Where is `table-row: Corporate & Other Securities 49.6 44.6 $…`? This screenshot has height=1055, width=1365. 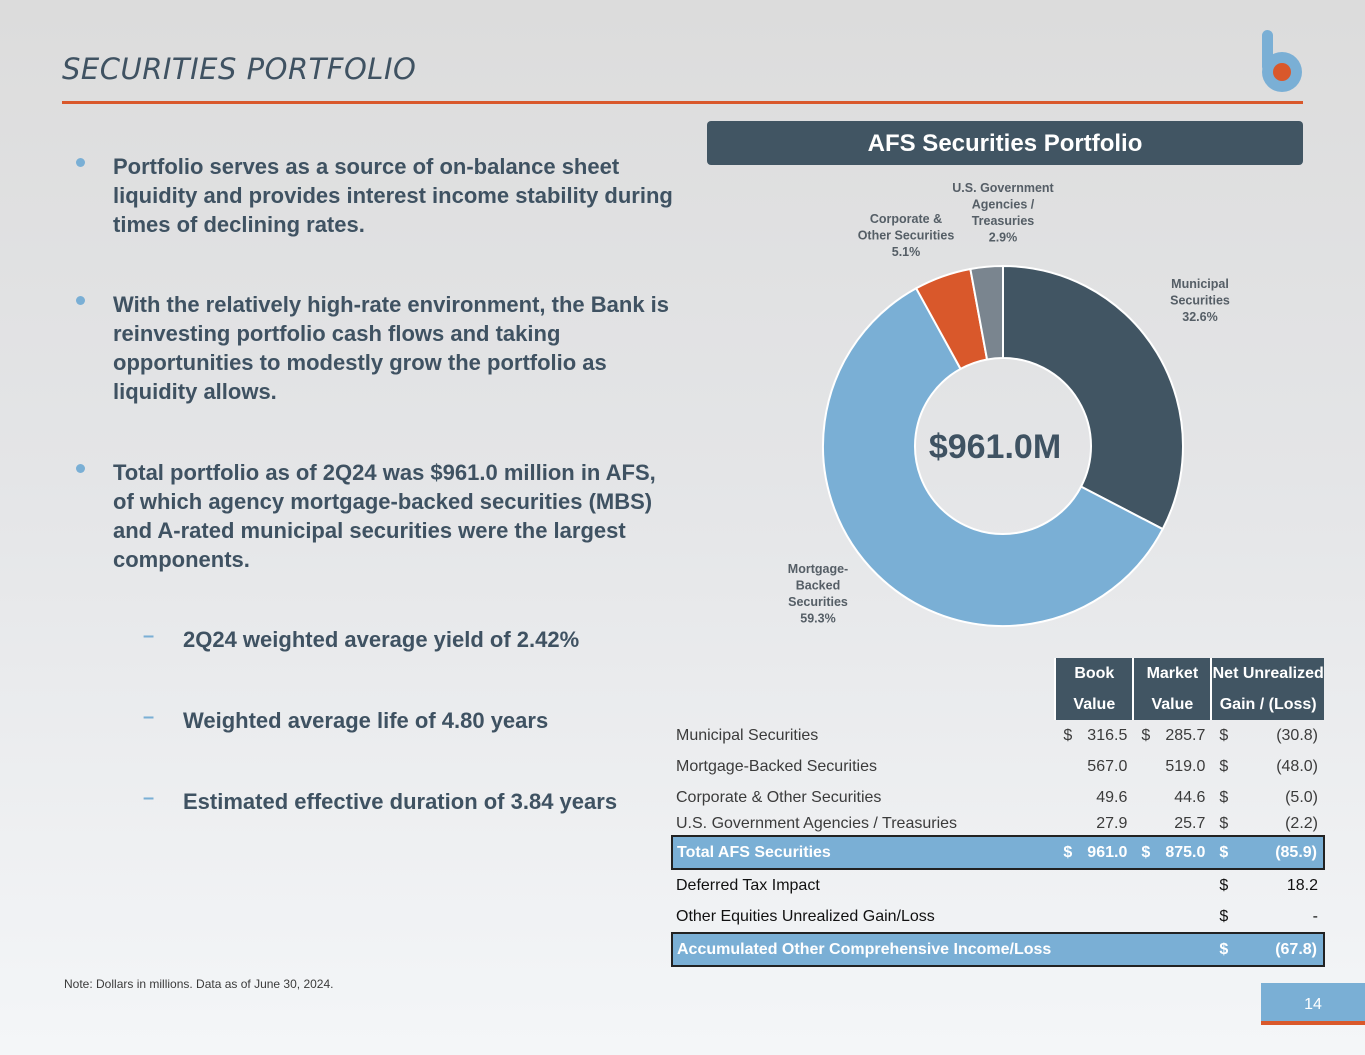
table-row: Corporate & Other Securities 49.6 44.6 $… is located at coordinates (998, 797).